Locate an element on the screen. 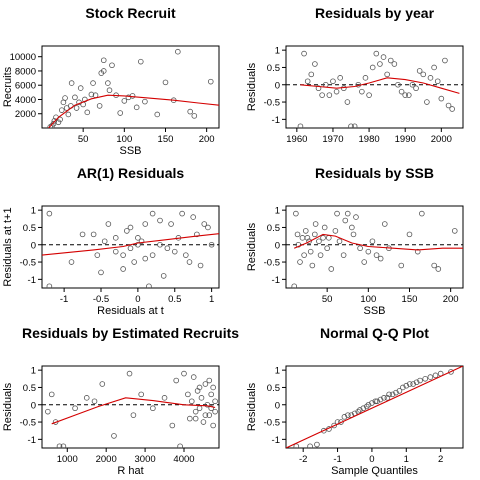 Image resolution: width=480 pixels, height=480 pixels. x-tick-label: 1970 is located at coordinates (332, 139).